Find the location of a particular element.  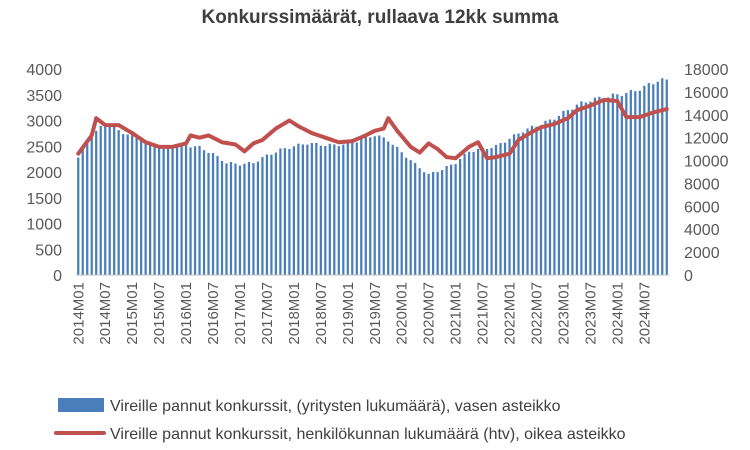

x-tick-label: 2021M07 is located at coordinates (483, 313).